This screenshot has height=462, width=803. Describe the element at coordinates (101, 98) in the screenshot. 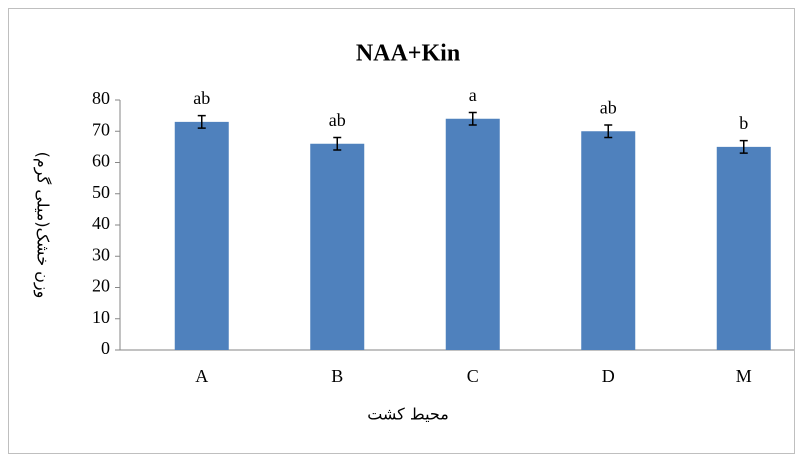

I see `y-tick-label: 80` at that location.